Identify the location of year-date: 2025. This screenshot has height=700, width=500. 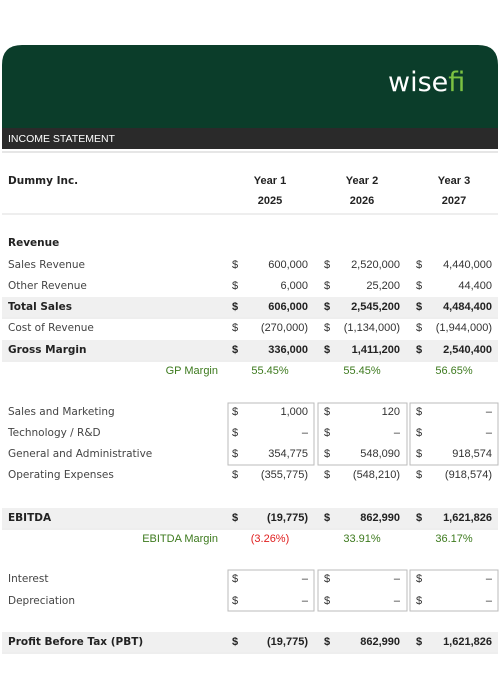
(270, 201).